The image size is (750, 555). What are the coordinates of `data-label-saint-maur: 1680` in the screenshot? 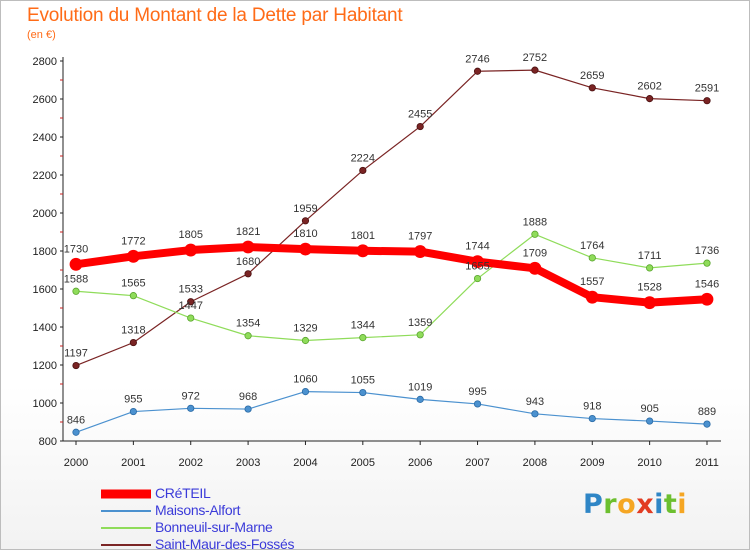 It's located at (248, 262).